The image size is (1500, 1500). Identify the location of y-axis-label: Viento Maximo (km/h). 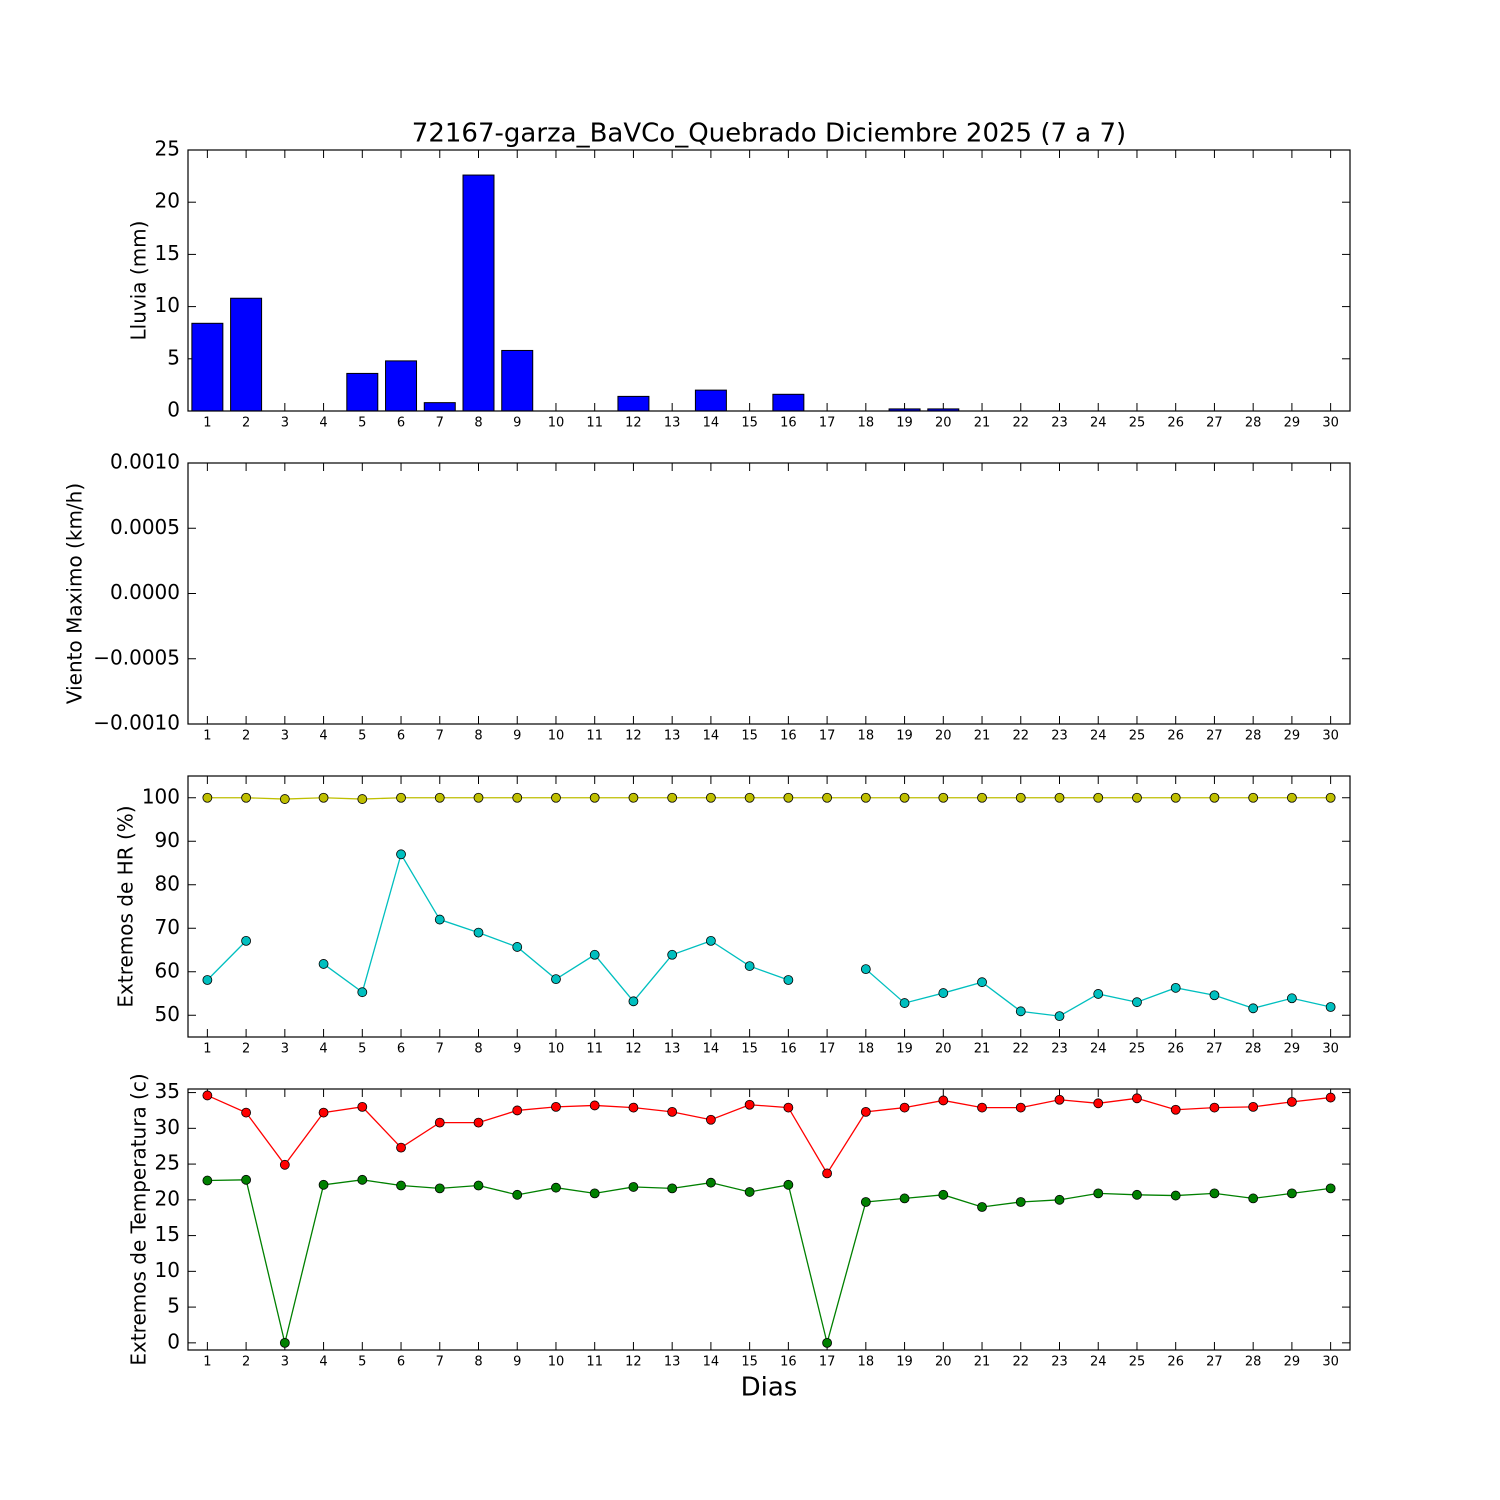
(75, 593).